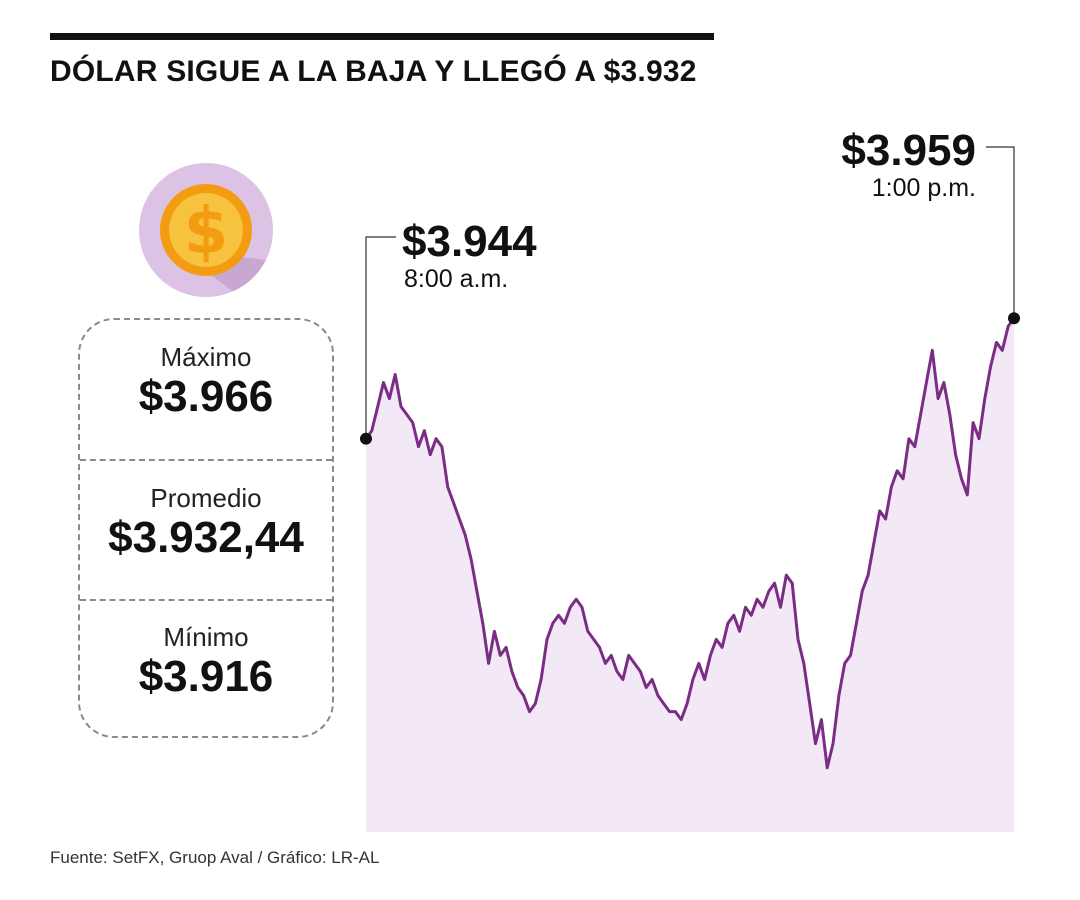 This screenshot has height=900, width=1080. Describe the element at coordinates (206, 676) in the screenshot. I see `stat-min-value: $3.916` at that location.